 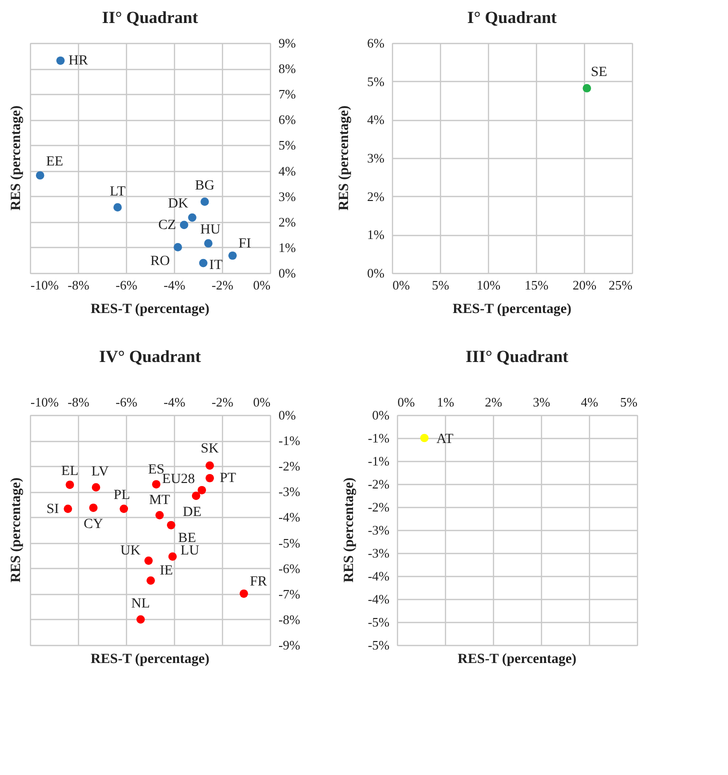 I want to click on y-tick-label: 9%, so click(x=287, y=43).